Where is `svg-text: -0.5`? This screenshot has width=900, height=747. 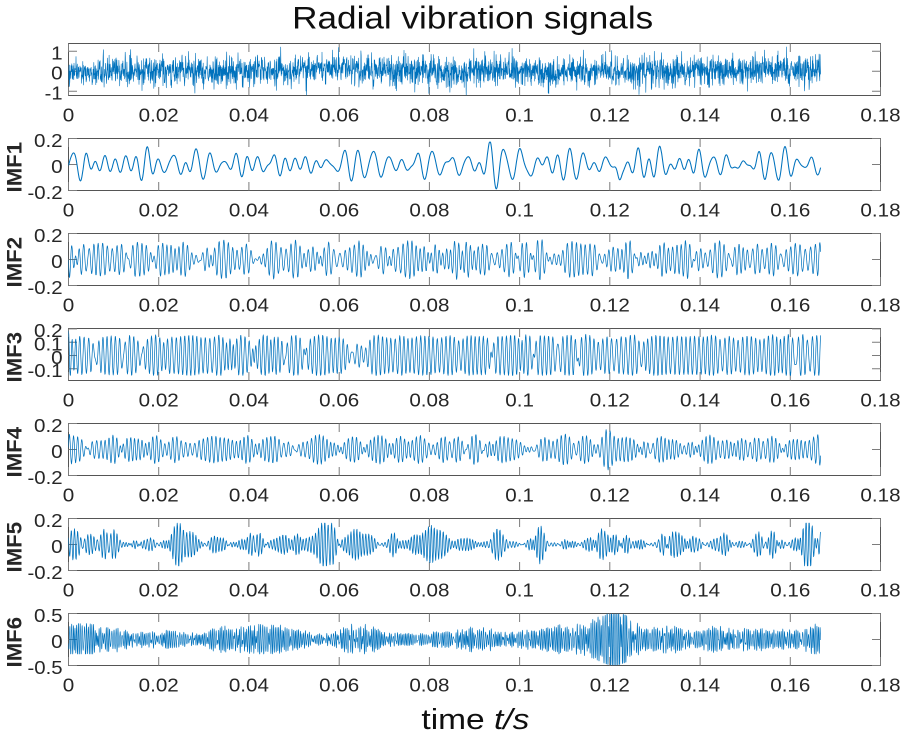 svg-text: -0.5 is located at coordinates (45, 668).